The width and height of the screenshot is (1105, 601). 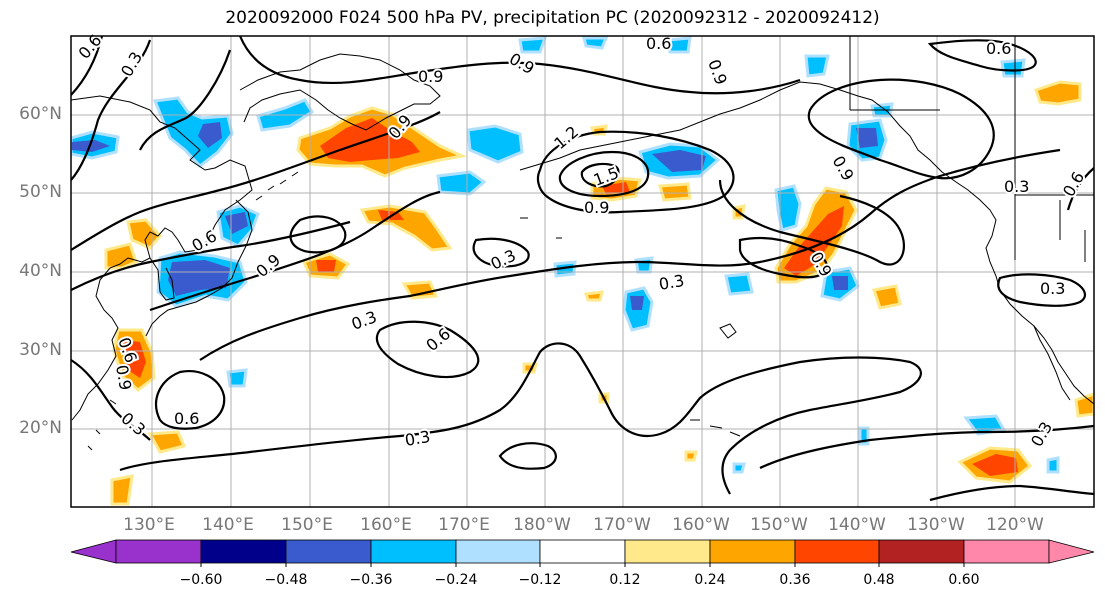 I want to click on lon-label: 160°W, so click(x=701, y=525).